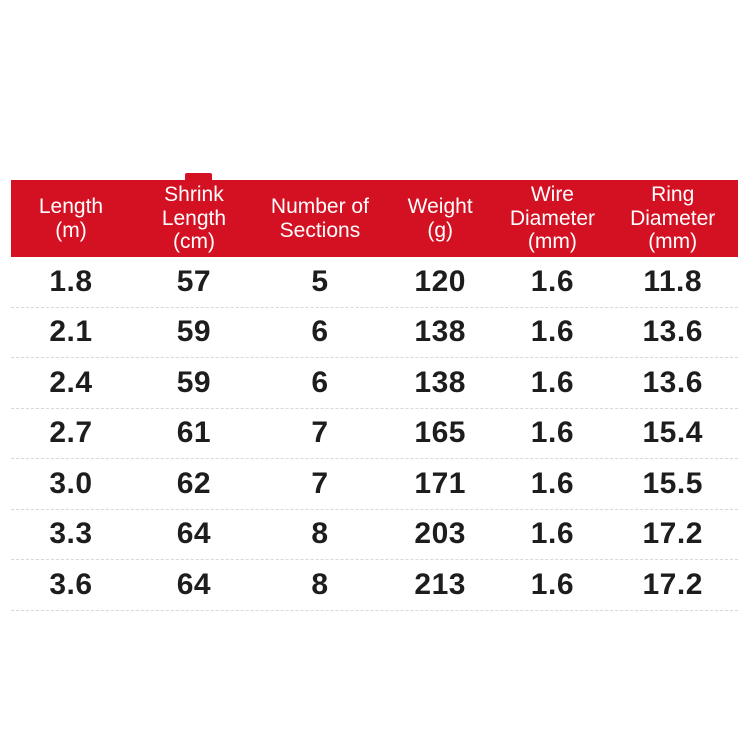 The width and height of the screenshot is (750, 750). I want to click on cell-weight: 171, so click(440, 483).